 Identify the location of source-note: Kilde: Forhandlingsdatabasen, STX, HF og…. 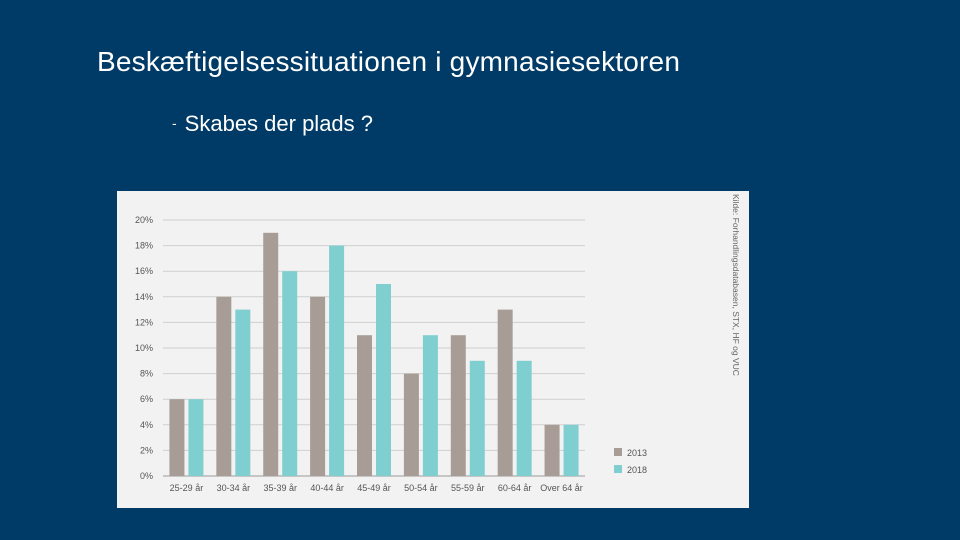
(736, 285).